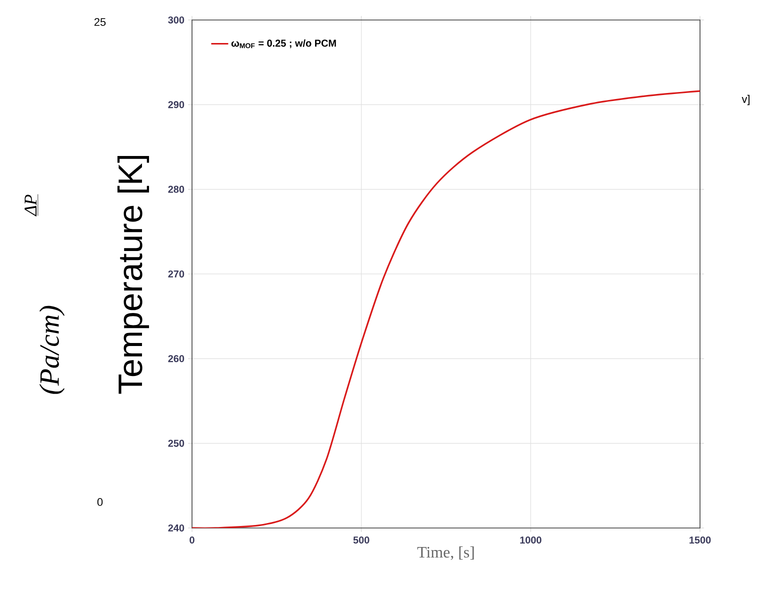 The width and height of the screenshot is (761, 600). What do you see at coordinates (445, 553) in the screenshot?
I see `x-axis-title: Time, [s]` at bounding box center [445, 553].